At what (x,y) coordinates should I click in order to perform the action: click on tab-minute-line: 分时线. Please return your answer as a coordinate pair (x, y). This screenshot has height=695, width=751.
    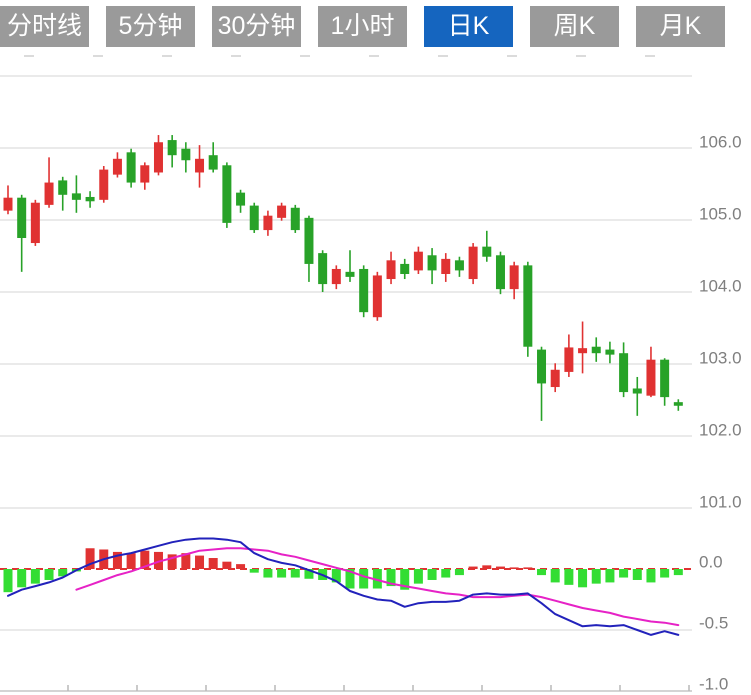
    Looking at the image, I should click on (44, 26).